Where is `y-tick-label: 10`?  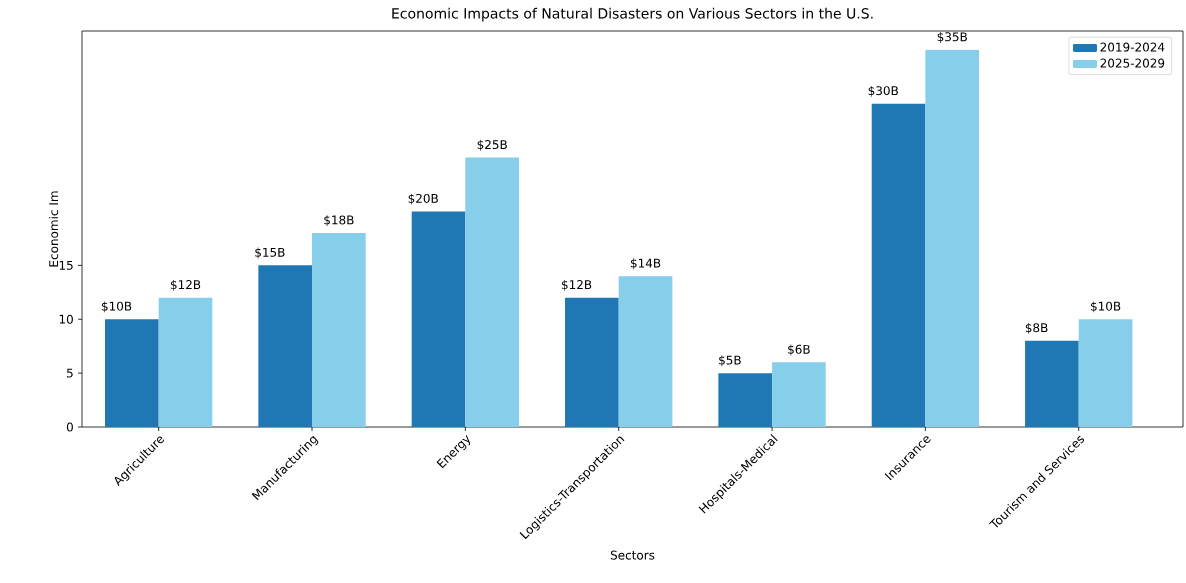 y-tick-label: 10 is located at coordinates (66, 319).